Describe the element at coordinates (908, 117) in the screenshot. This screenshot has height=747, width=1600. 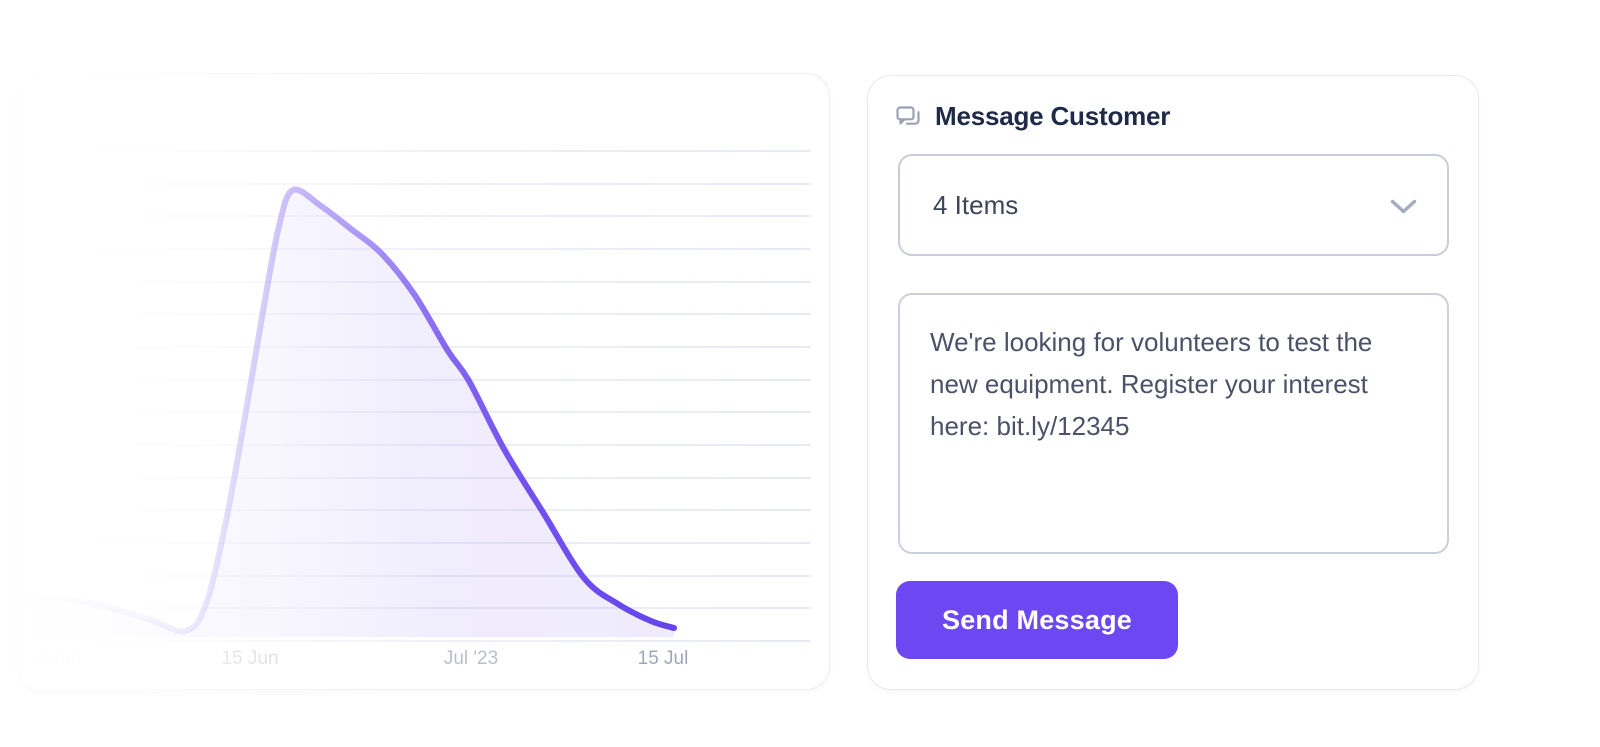
I see `chat-bubbles-icon` at that location.